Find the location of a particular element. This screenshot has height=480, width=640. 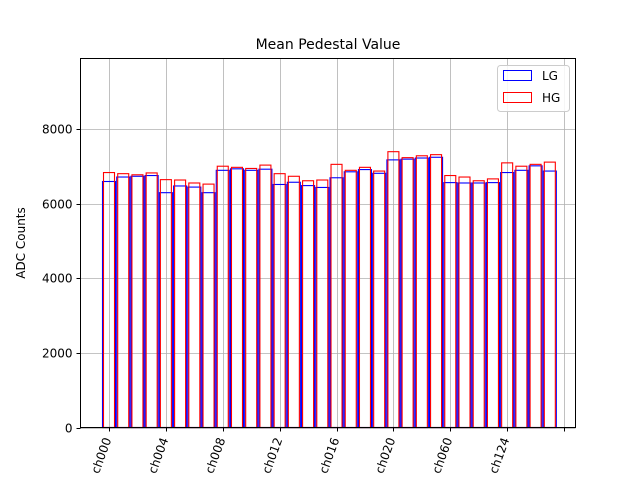

y-tick-label: 4000 is located at coordinates (57, 279).